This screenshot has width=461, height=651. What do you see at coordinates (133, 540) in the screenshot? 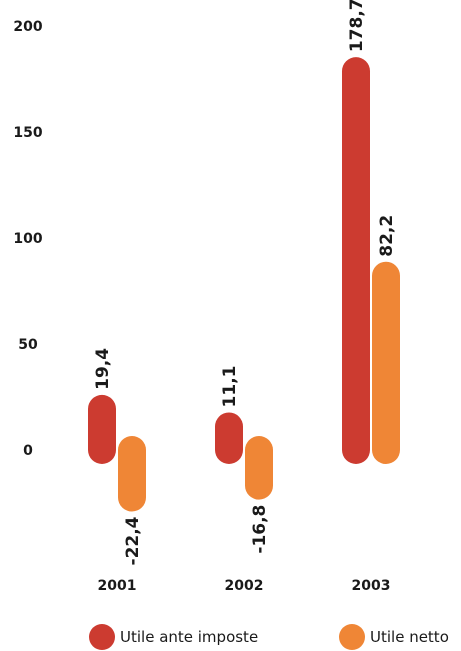
I see `data-label: -22,4` at bounding box center [133, 540].